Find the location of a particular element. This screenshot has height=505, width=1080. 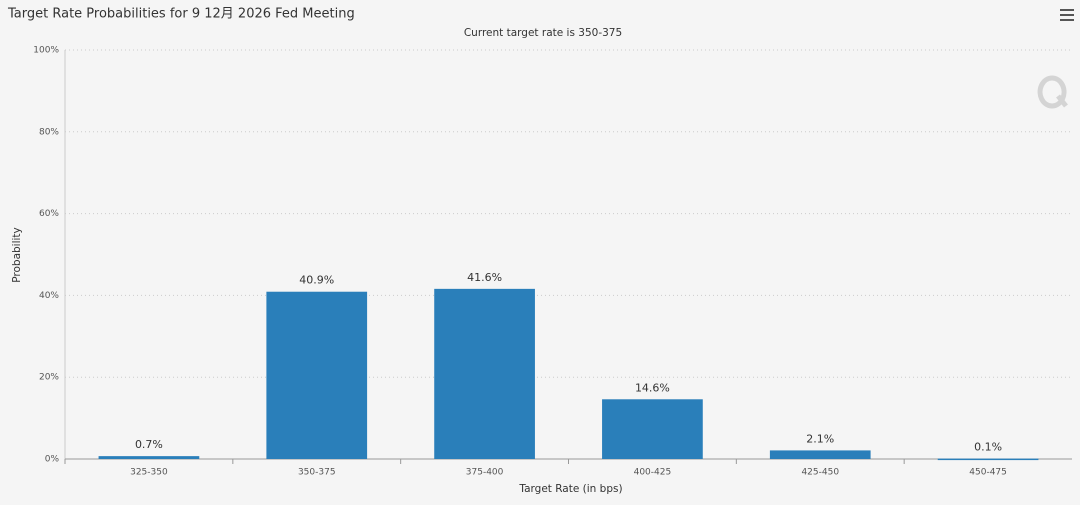

x-tick-label: 425-450 is located at coordinates (820, 473).